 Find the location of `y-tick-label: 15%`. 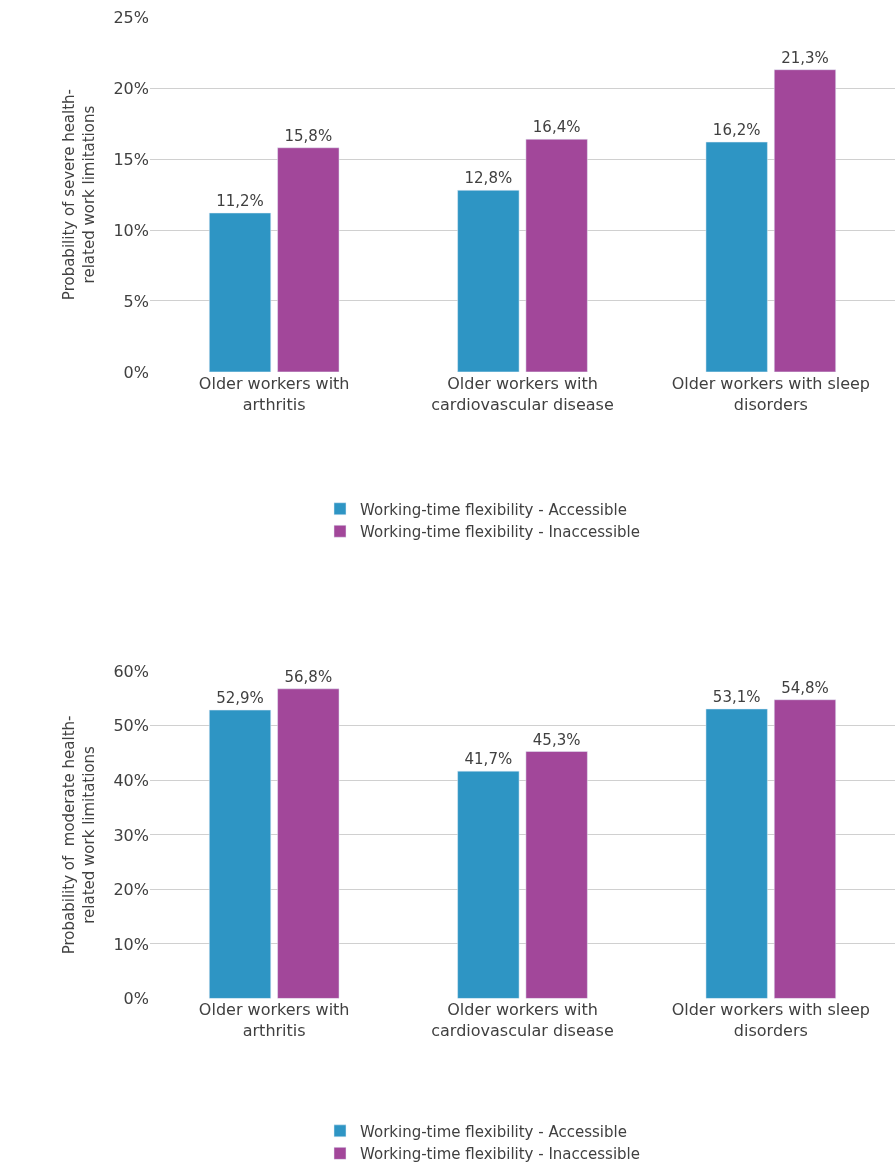

y-tick-label: 15% is located at coordinates (131, 159).